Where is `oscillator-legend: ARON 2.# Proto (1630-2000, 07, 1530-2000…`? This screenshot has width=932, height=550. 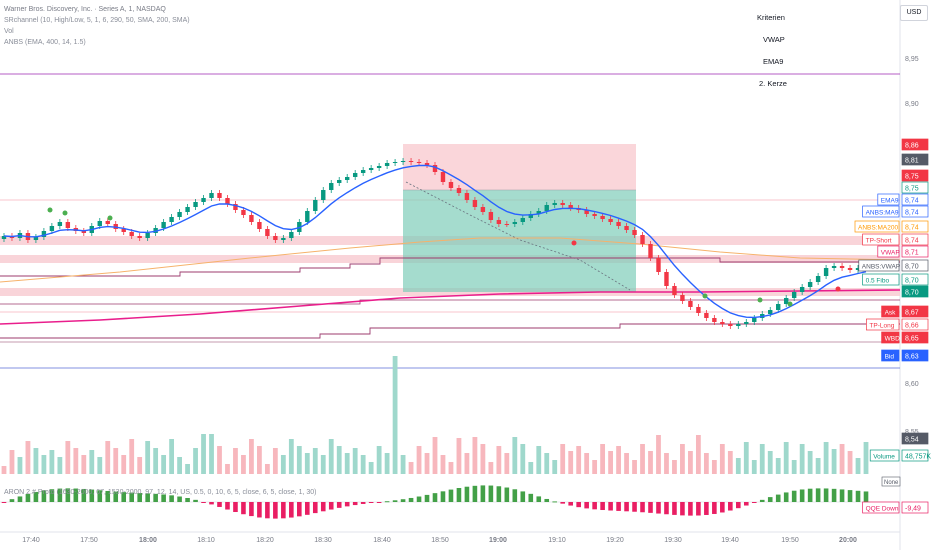 oscillator-legend: ARON 2.# Proto (1630-2000, 07, 1530-2000… is located at coordinates (160, 492).